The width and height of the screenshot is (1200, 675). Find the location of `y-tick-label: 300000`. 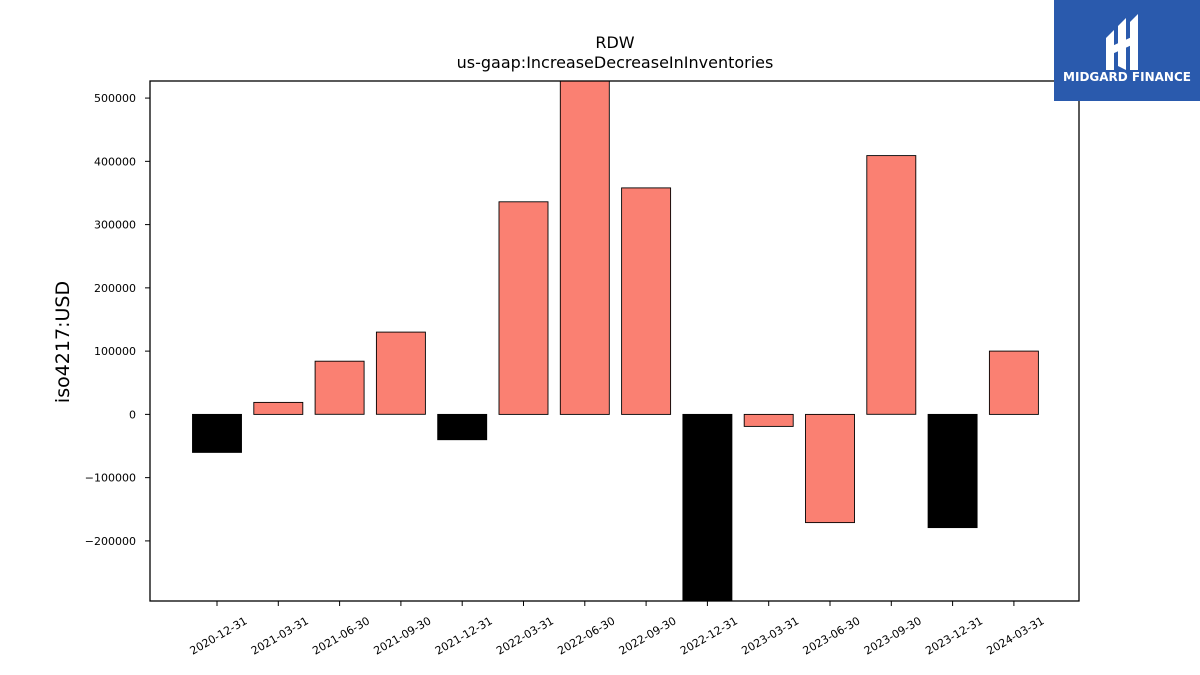

y-tick-label: 300000 is located at coordinates (115, 225).